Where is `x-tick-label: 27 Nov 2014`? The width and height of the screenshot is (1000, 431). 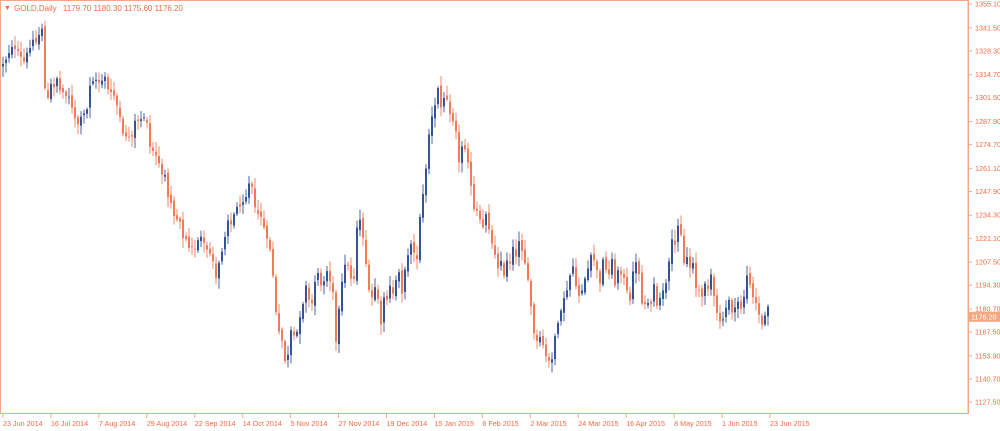 x-tick-label: 27 Nov 2014 is located at coordinates (359, 423).